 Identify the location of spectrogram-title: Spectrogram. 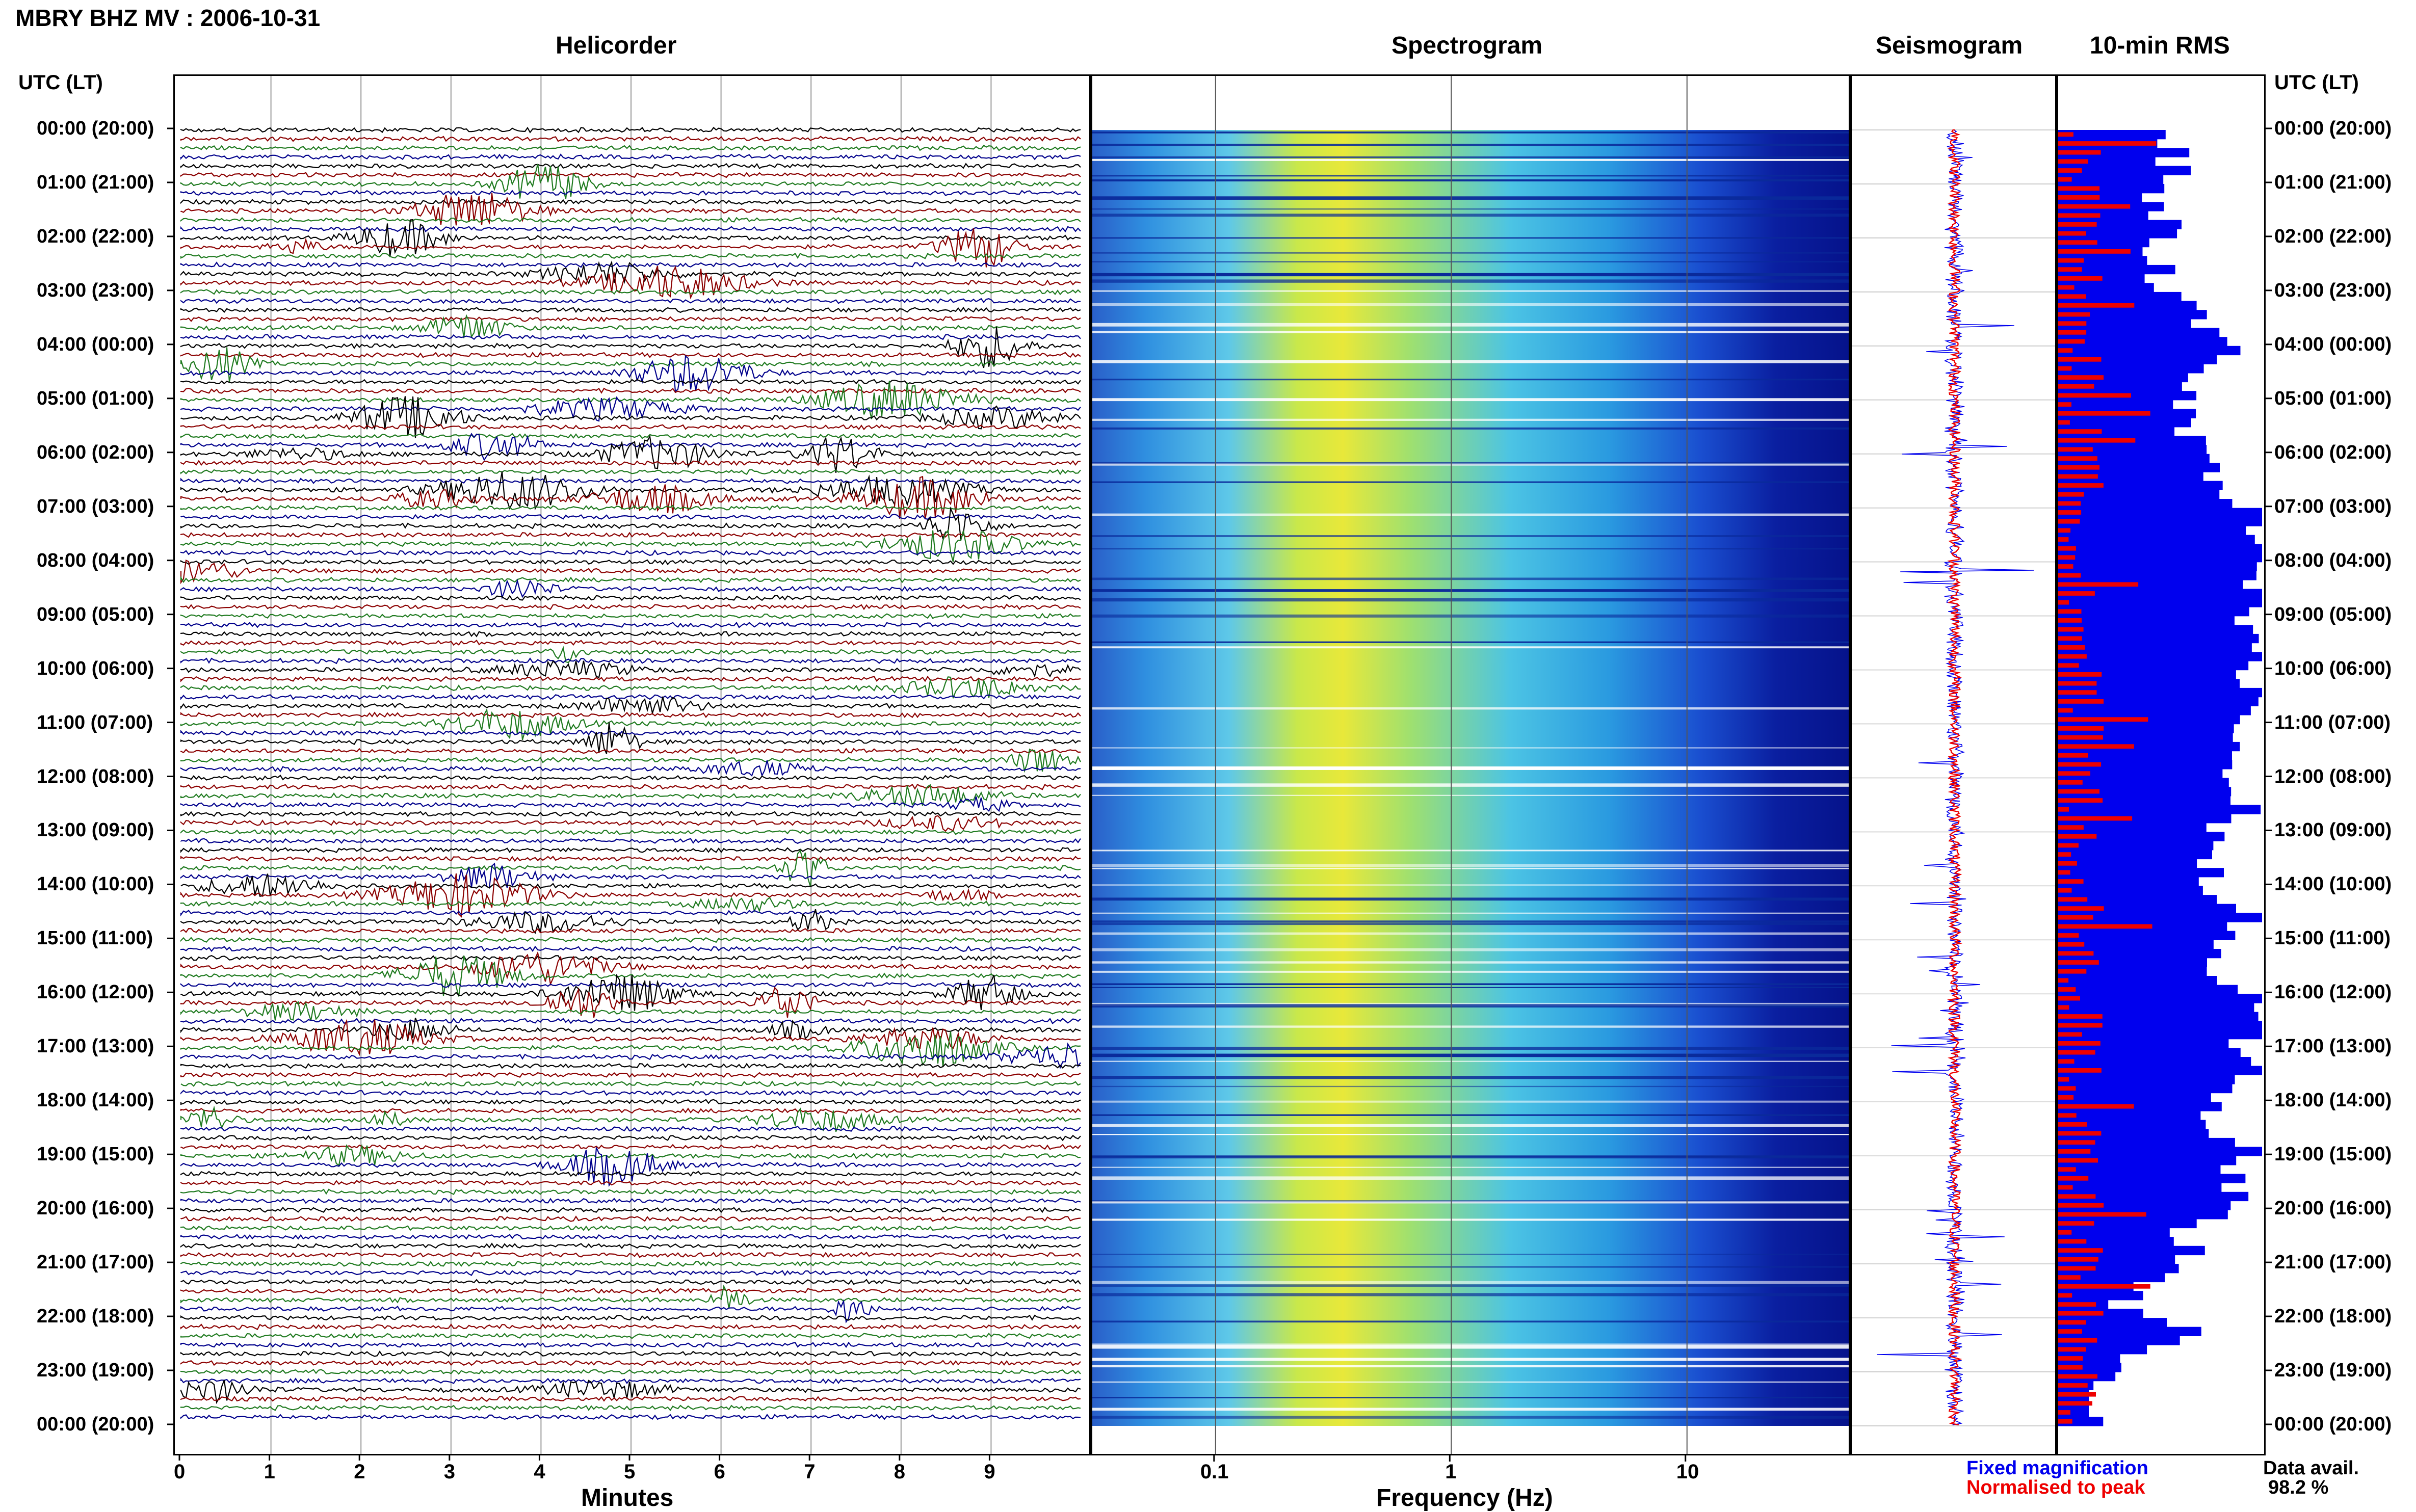
(1467, 45).